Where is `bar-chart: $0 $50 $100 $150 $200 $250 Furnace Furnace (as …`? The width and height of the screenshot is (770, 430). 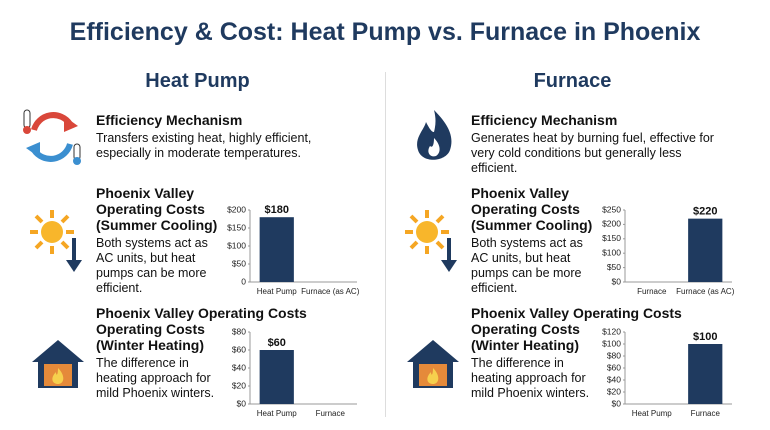 bar-chart: $0 $50 $100 $150 $200 $250 Furnace Furnace (as … is located at coordinates (668, 250).